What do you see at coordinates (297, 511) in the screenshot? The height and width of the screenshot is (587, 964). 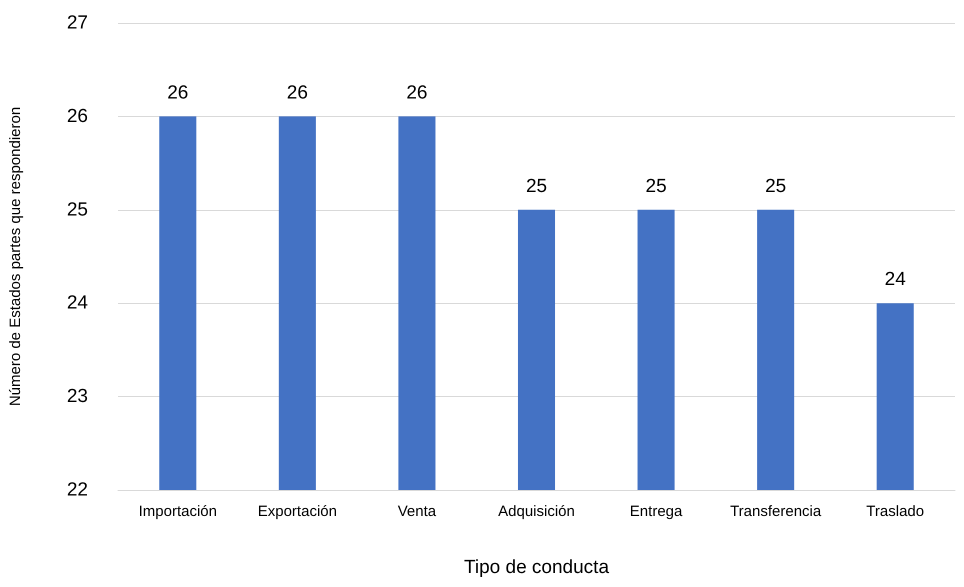 I see `x-tick-label: Exportación` at bounding box center [297, 511].